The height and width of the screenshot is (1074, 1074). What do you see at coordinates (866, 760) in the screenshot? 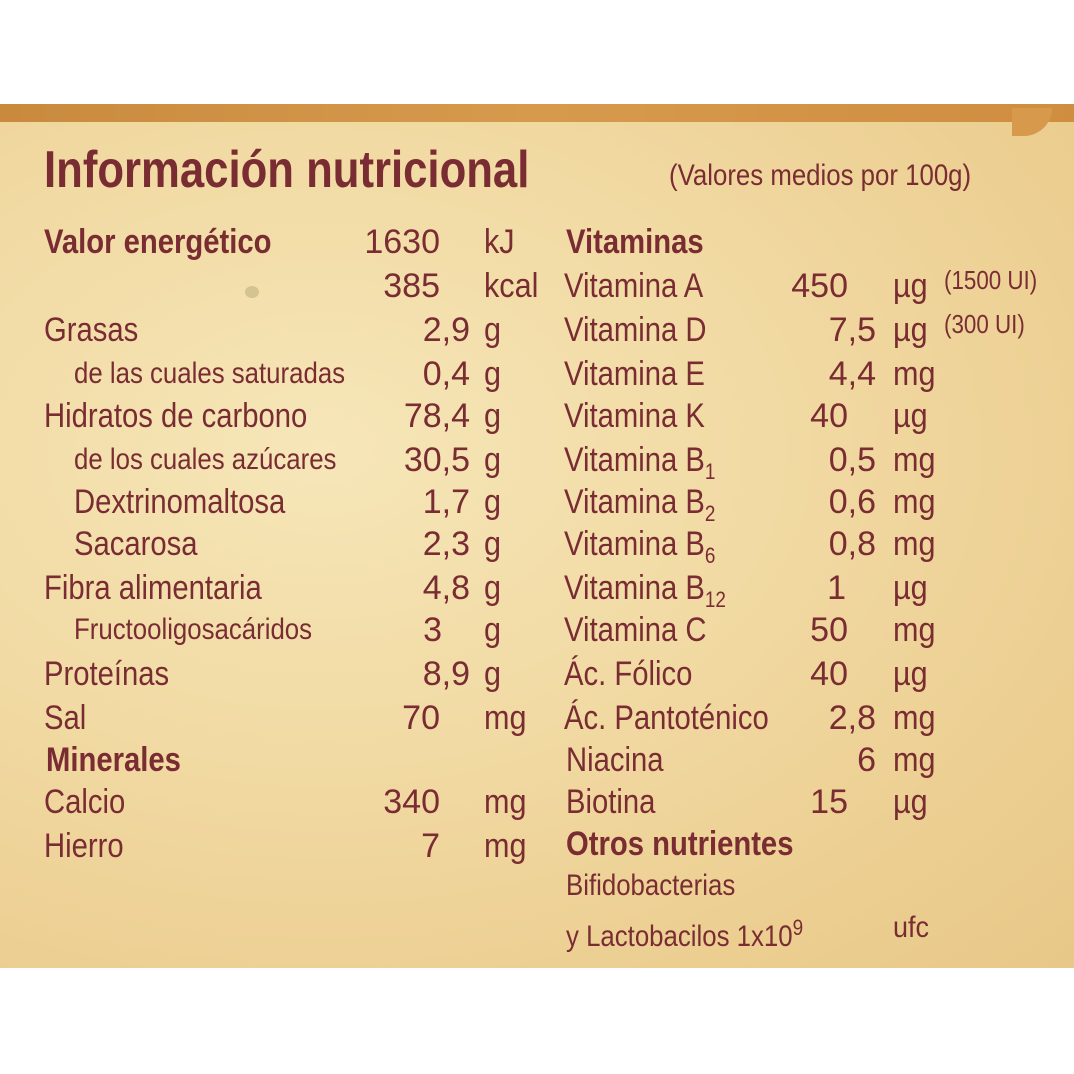
I see `vitamin-value: 6` at bounding box center [866, 760].